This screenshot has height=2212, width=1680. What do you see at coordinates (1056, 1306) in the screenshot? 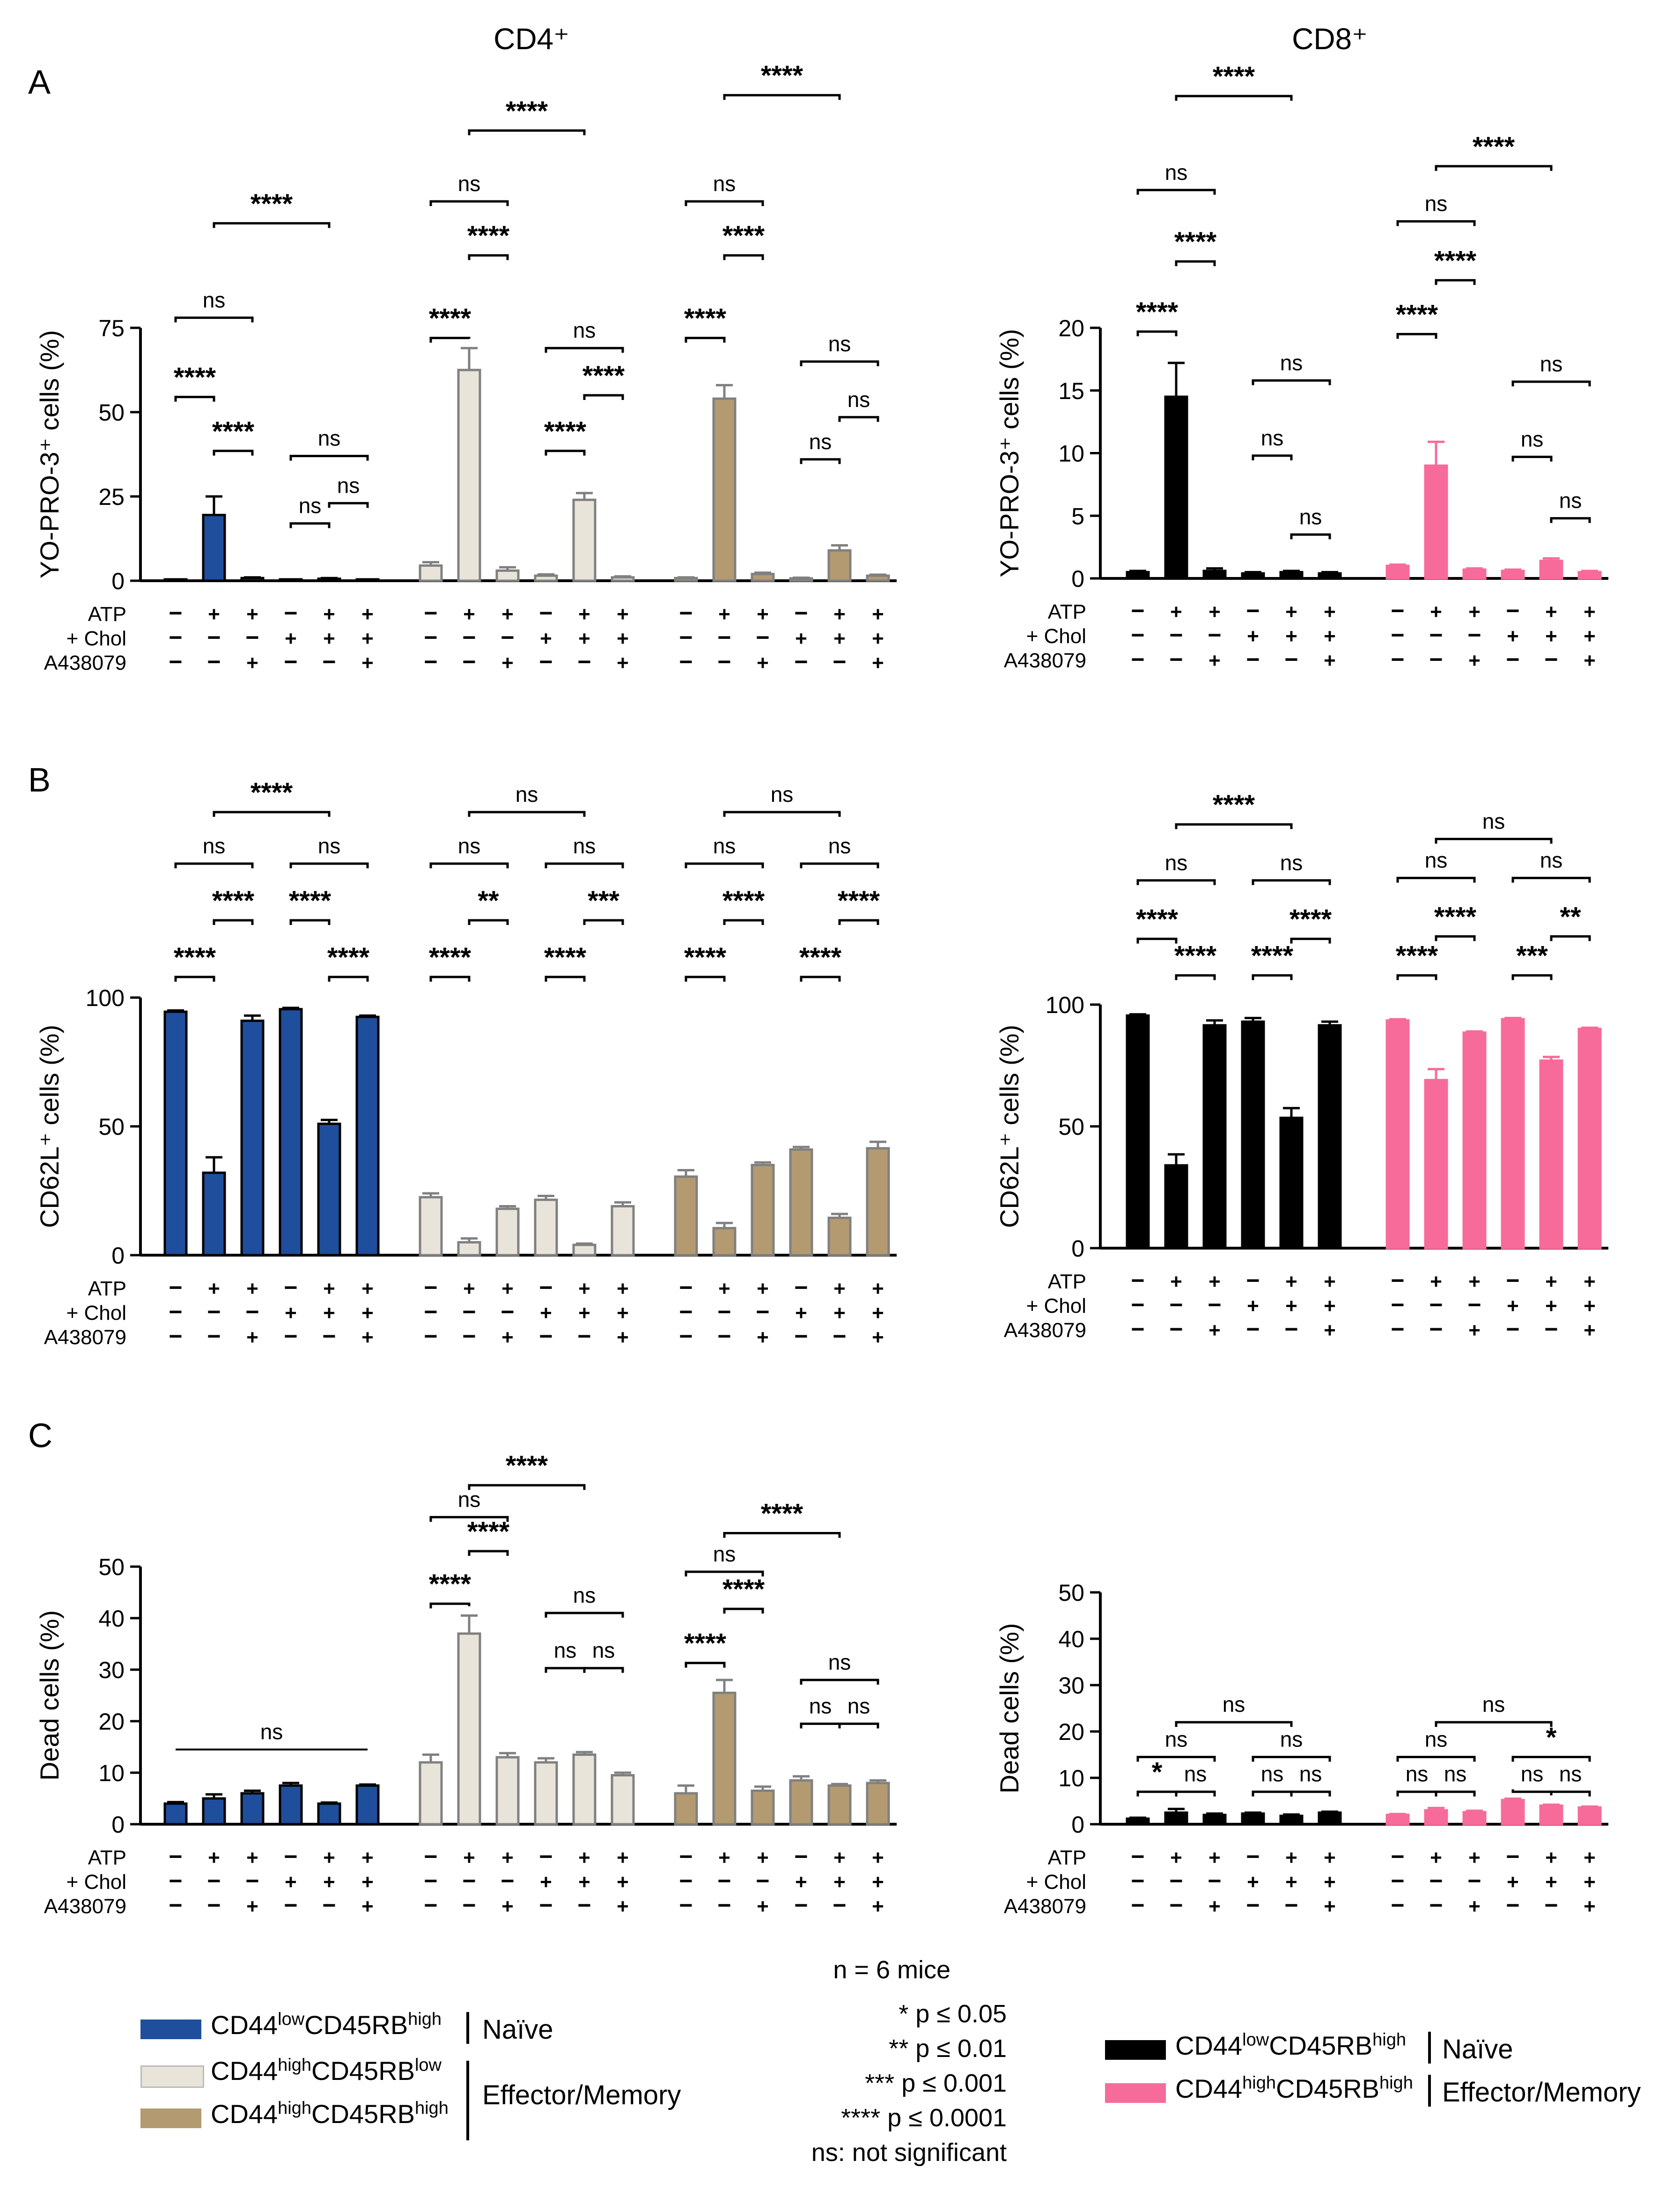
I see `condition-label: + Chol` at bounding box center [1056, 1306].